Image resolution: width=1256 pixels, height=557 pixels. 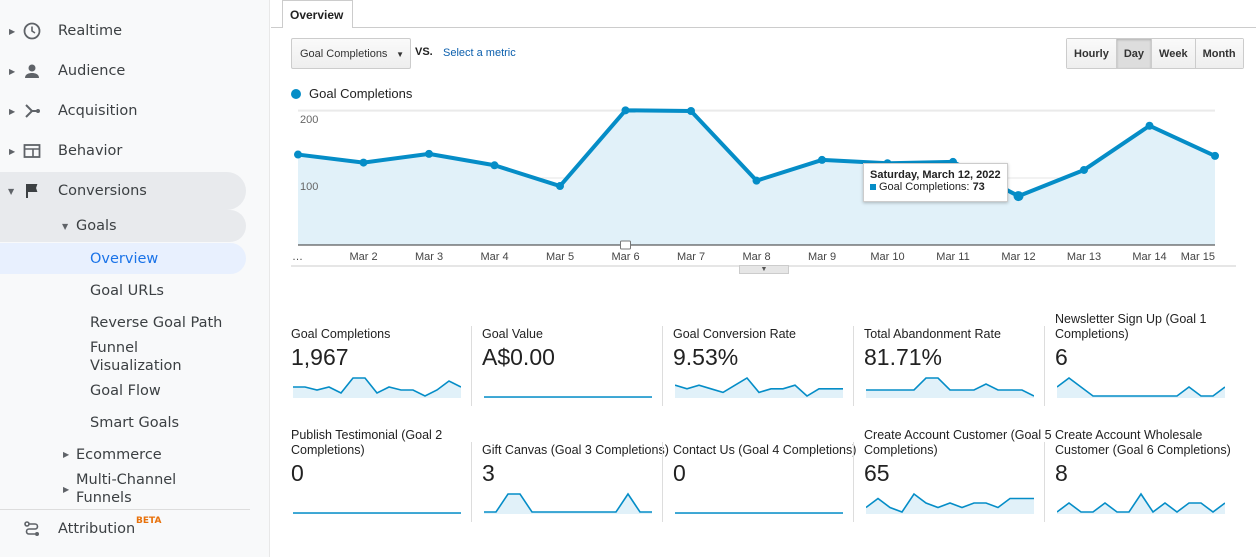 What do you see at coordinates (309, 187) in the screenshot?
I see `y-tick-label: 100` at bounding box center [309, 187].